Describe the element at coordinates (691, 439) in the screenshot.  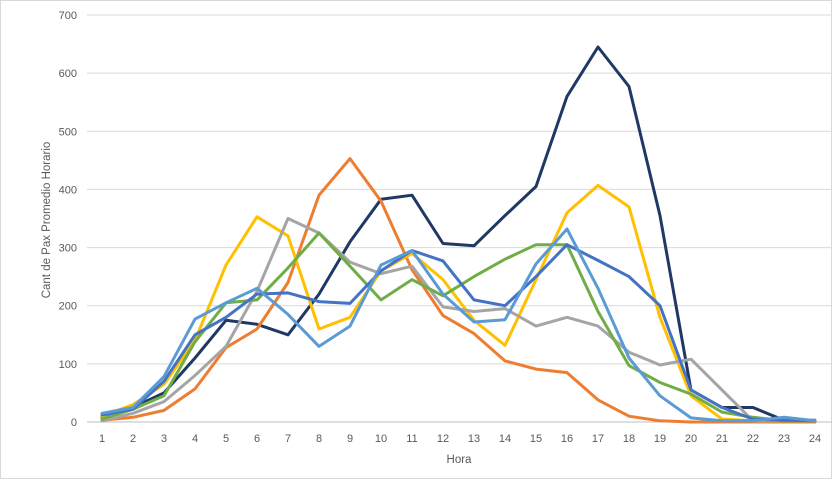
I see `x-tick-label: 20` at that location.